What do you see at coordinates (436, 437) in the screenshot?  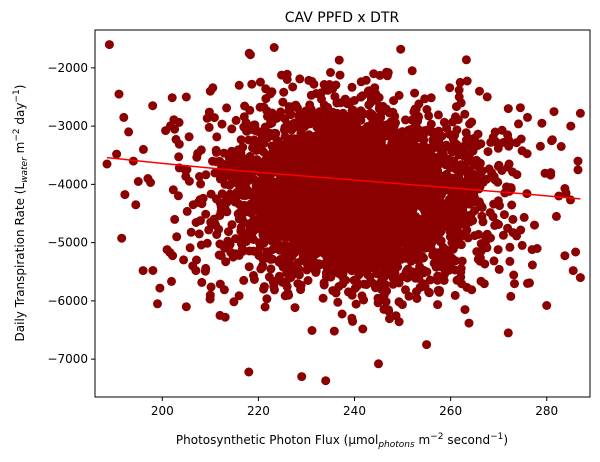 I see `x-label-sup1: −2` at bounding box center [436, 437].